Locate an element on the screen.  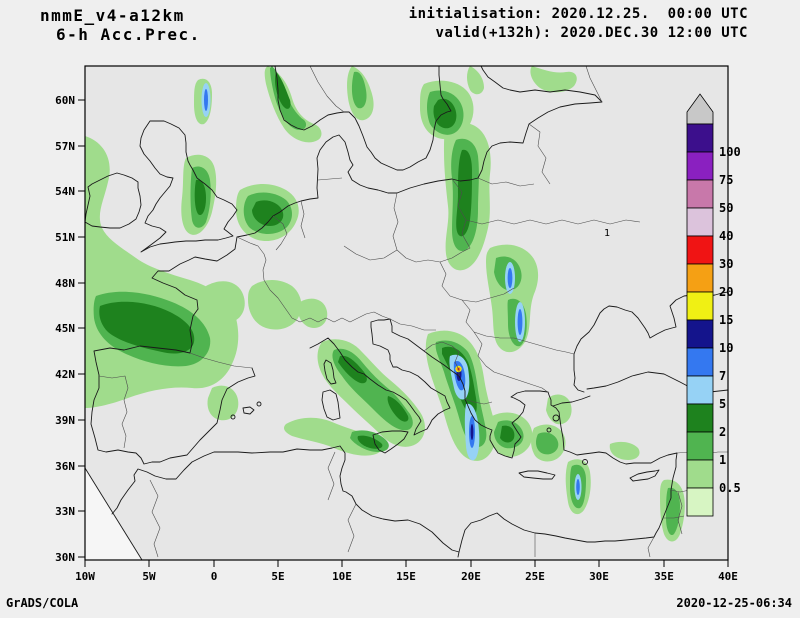
lat-tick-label: 60N is located at coordinates (65, 100).